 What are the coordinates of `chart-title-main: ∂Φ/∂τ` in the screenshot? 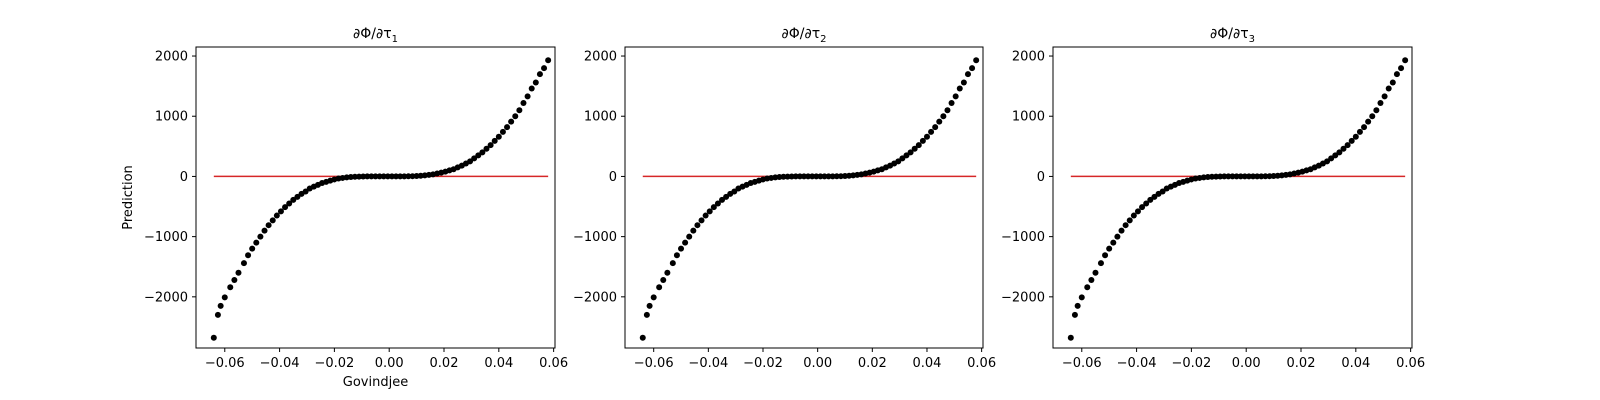 It's located at (800, 34).